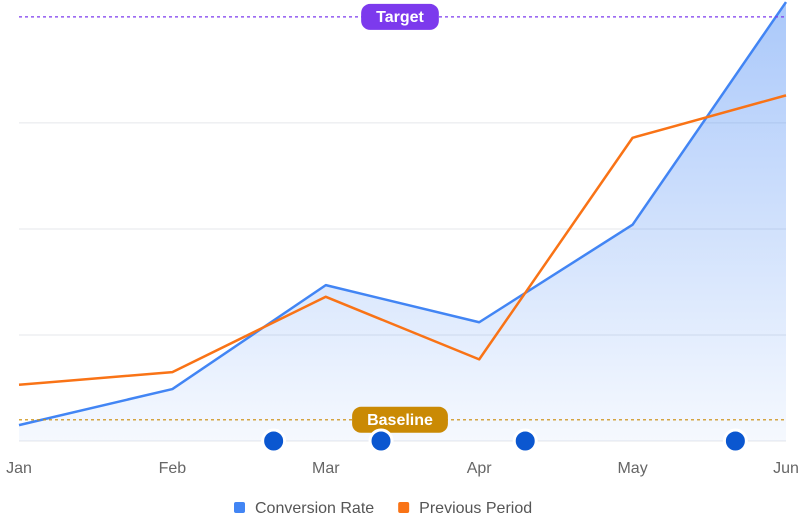 The image size is (804, 521). I want to click on annotation-label: Target, so click(400, 17).